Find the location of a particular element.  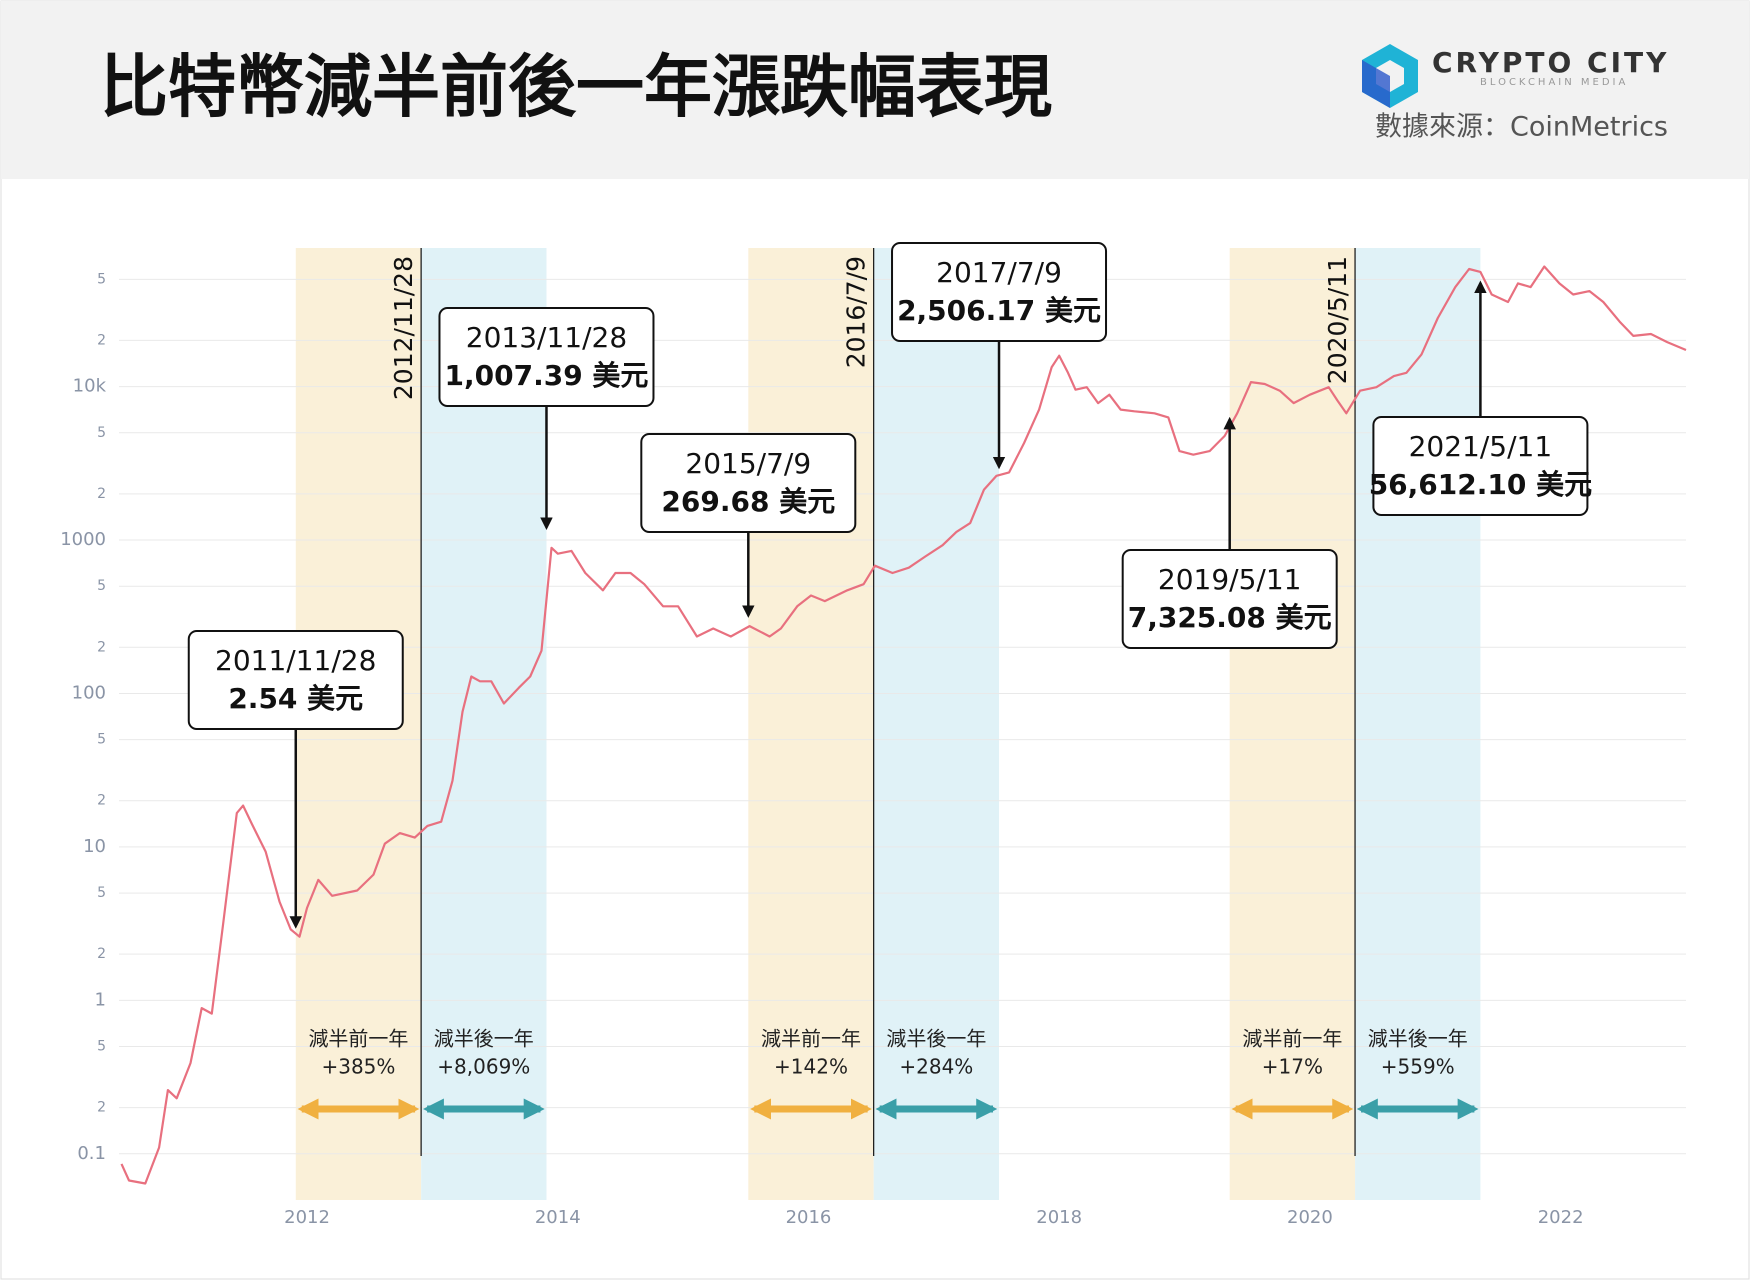

band-change: +8,069% is located at coordinates (483, 1067).